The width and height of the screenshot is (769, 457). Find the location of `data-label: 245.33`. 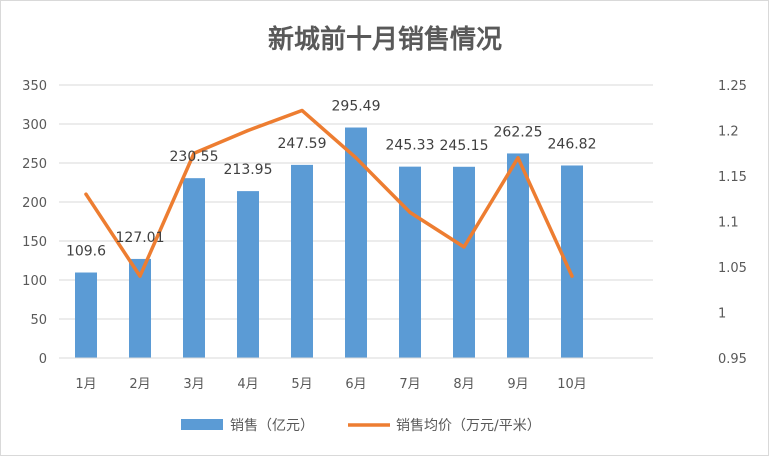

data-label: 245.33 is located at coordinates (410, 146).